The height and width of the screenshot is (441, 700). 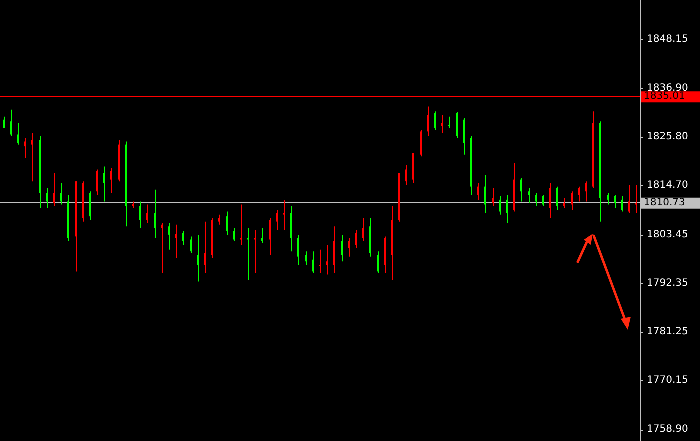 I want to click on y-tick-label: 1792.35, so click(x=667, y=283).